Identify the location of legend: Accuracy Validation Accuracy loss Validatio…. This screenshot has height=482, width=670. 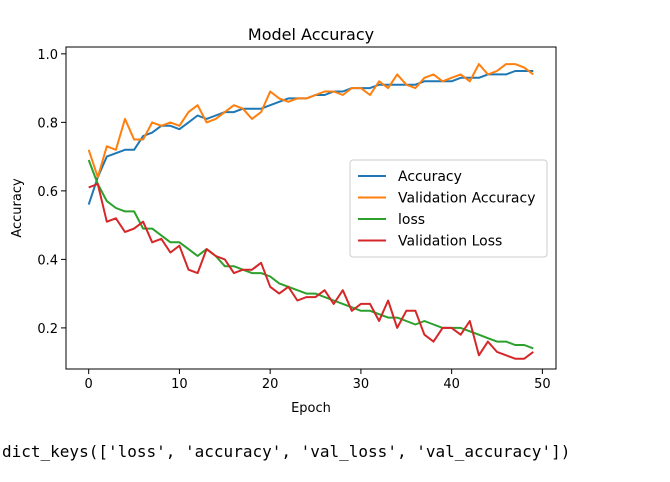
(448, 208).